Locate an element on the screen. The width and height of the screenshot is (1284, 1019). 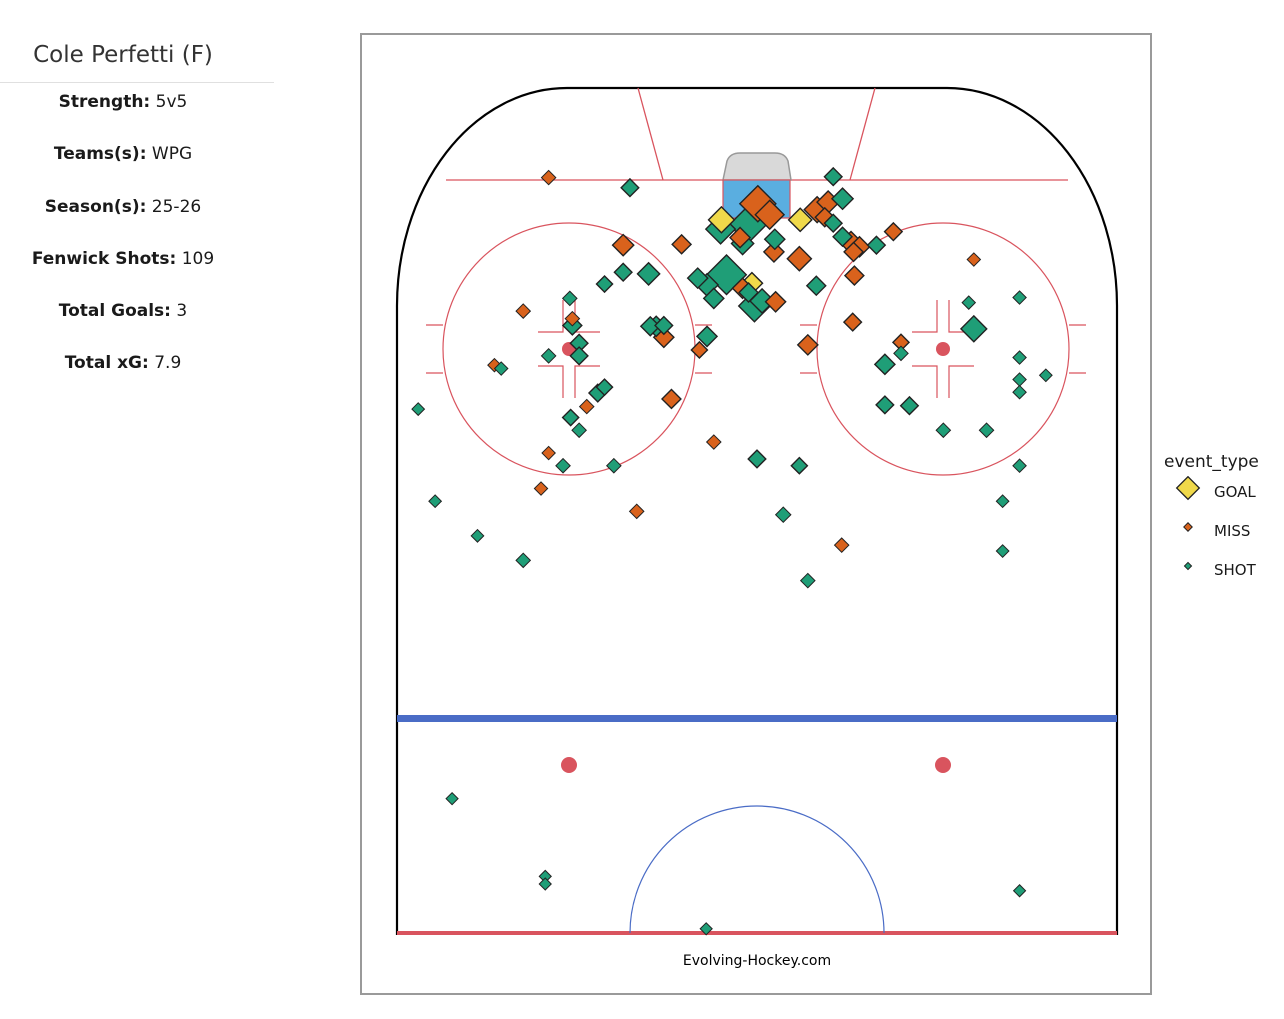
stat-strength: Strength: 5v5 is located at coordinates (123, 102).